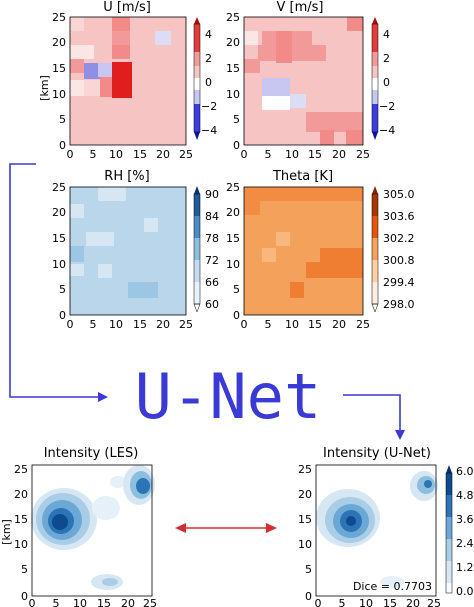 This screenshot has height=607, width=474. Describe the element at coordinates (130, 324) in the screenshot. I see `panel-rh-xticks: 0 5 10 15 20 25` at that location.